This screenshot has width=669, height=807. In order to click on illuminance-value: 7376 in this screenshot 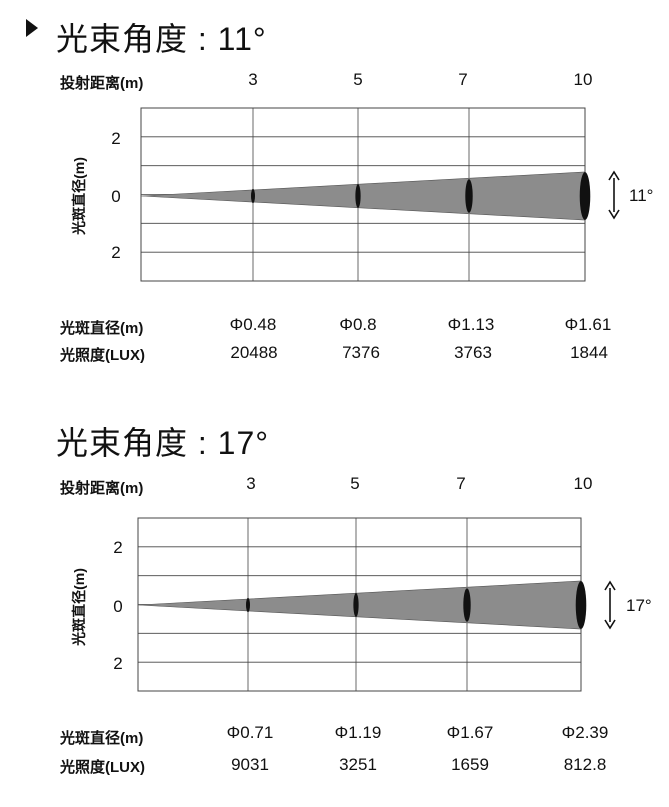, I will do `click(361, 352)`.